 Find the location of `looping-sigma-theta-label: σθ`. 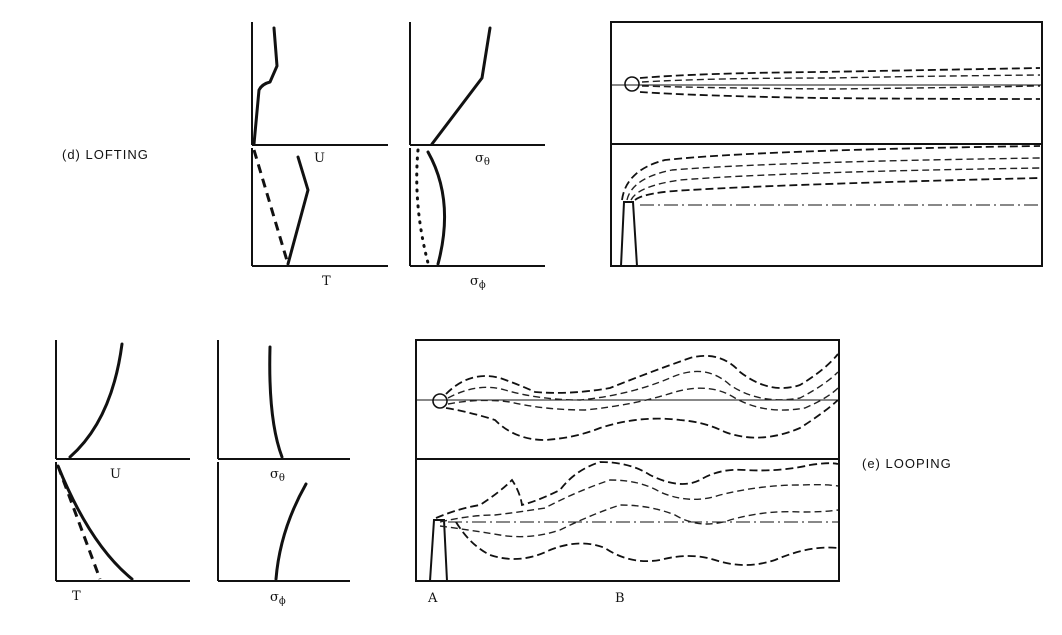

looping-sigma-theta-label: σθ is located at coordinates (277, 475).